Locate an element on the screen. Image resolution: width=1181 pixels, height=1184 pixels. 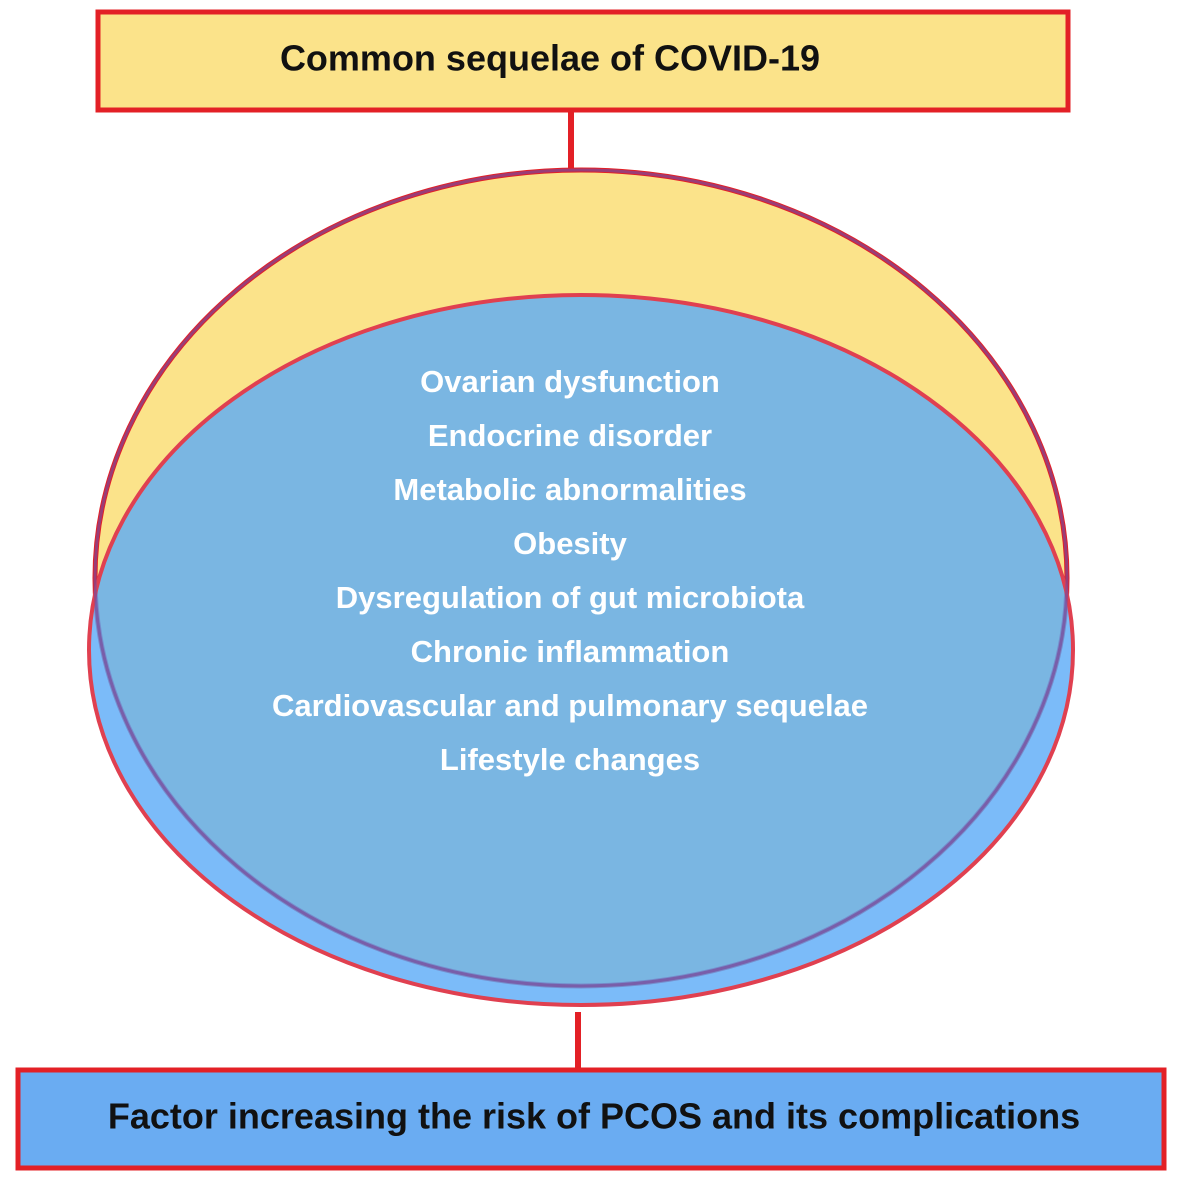
footer-box is located at coordinates (591, 1119).